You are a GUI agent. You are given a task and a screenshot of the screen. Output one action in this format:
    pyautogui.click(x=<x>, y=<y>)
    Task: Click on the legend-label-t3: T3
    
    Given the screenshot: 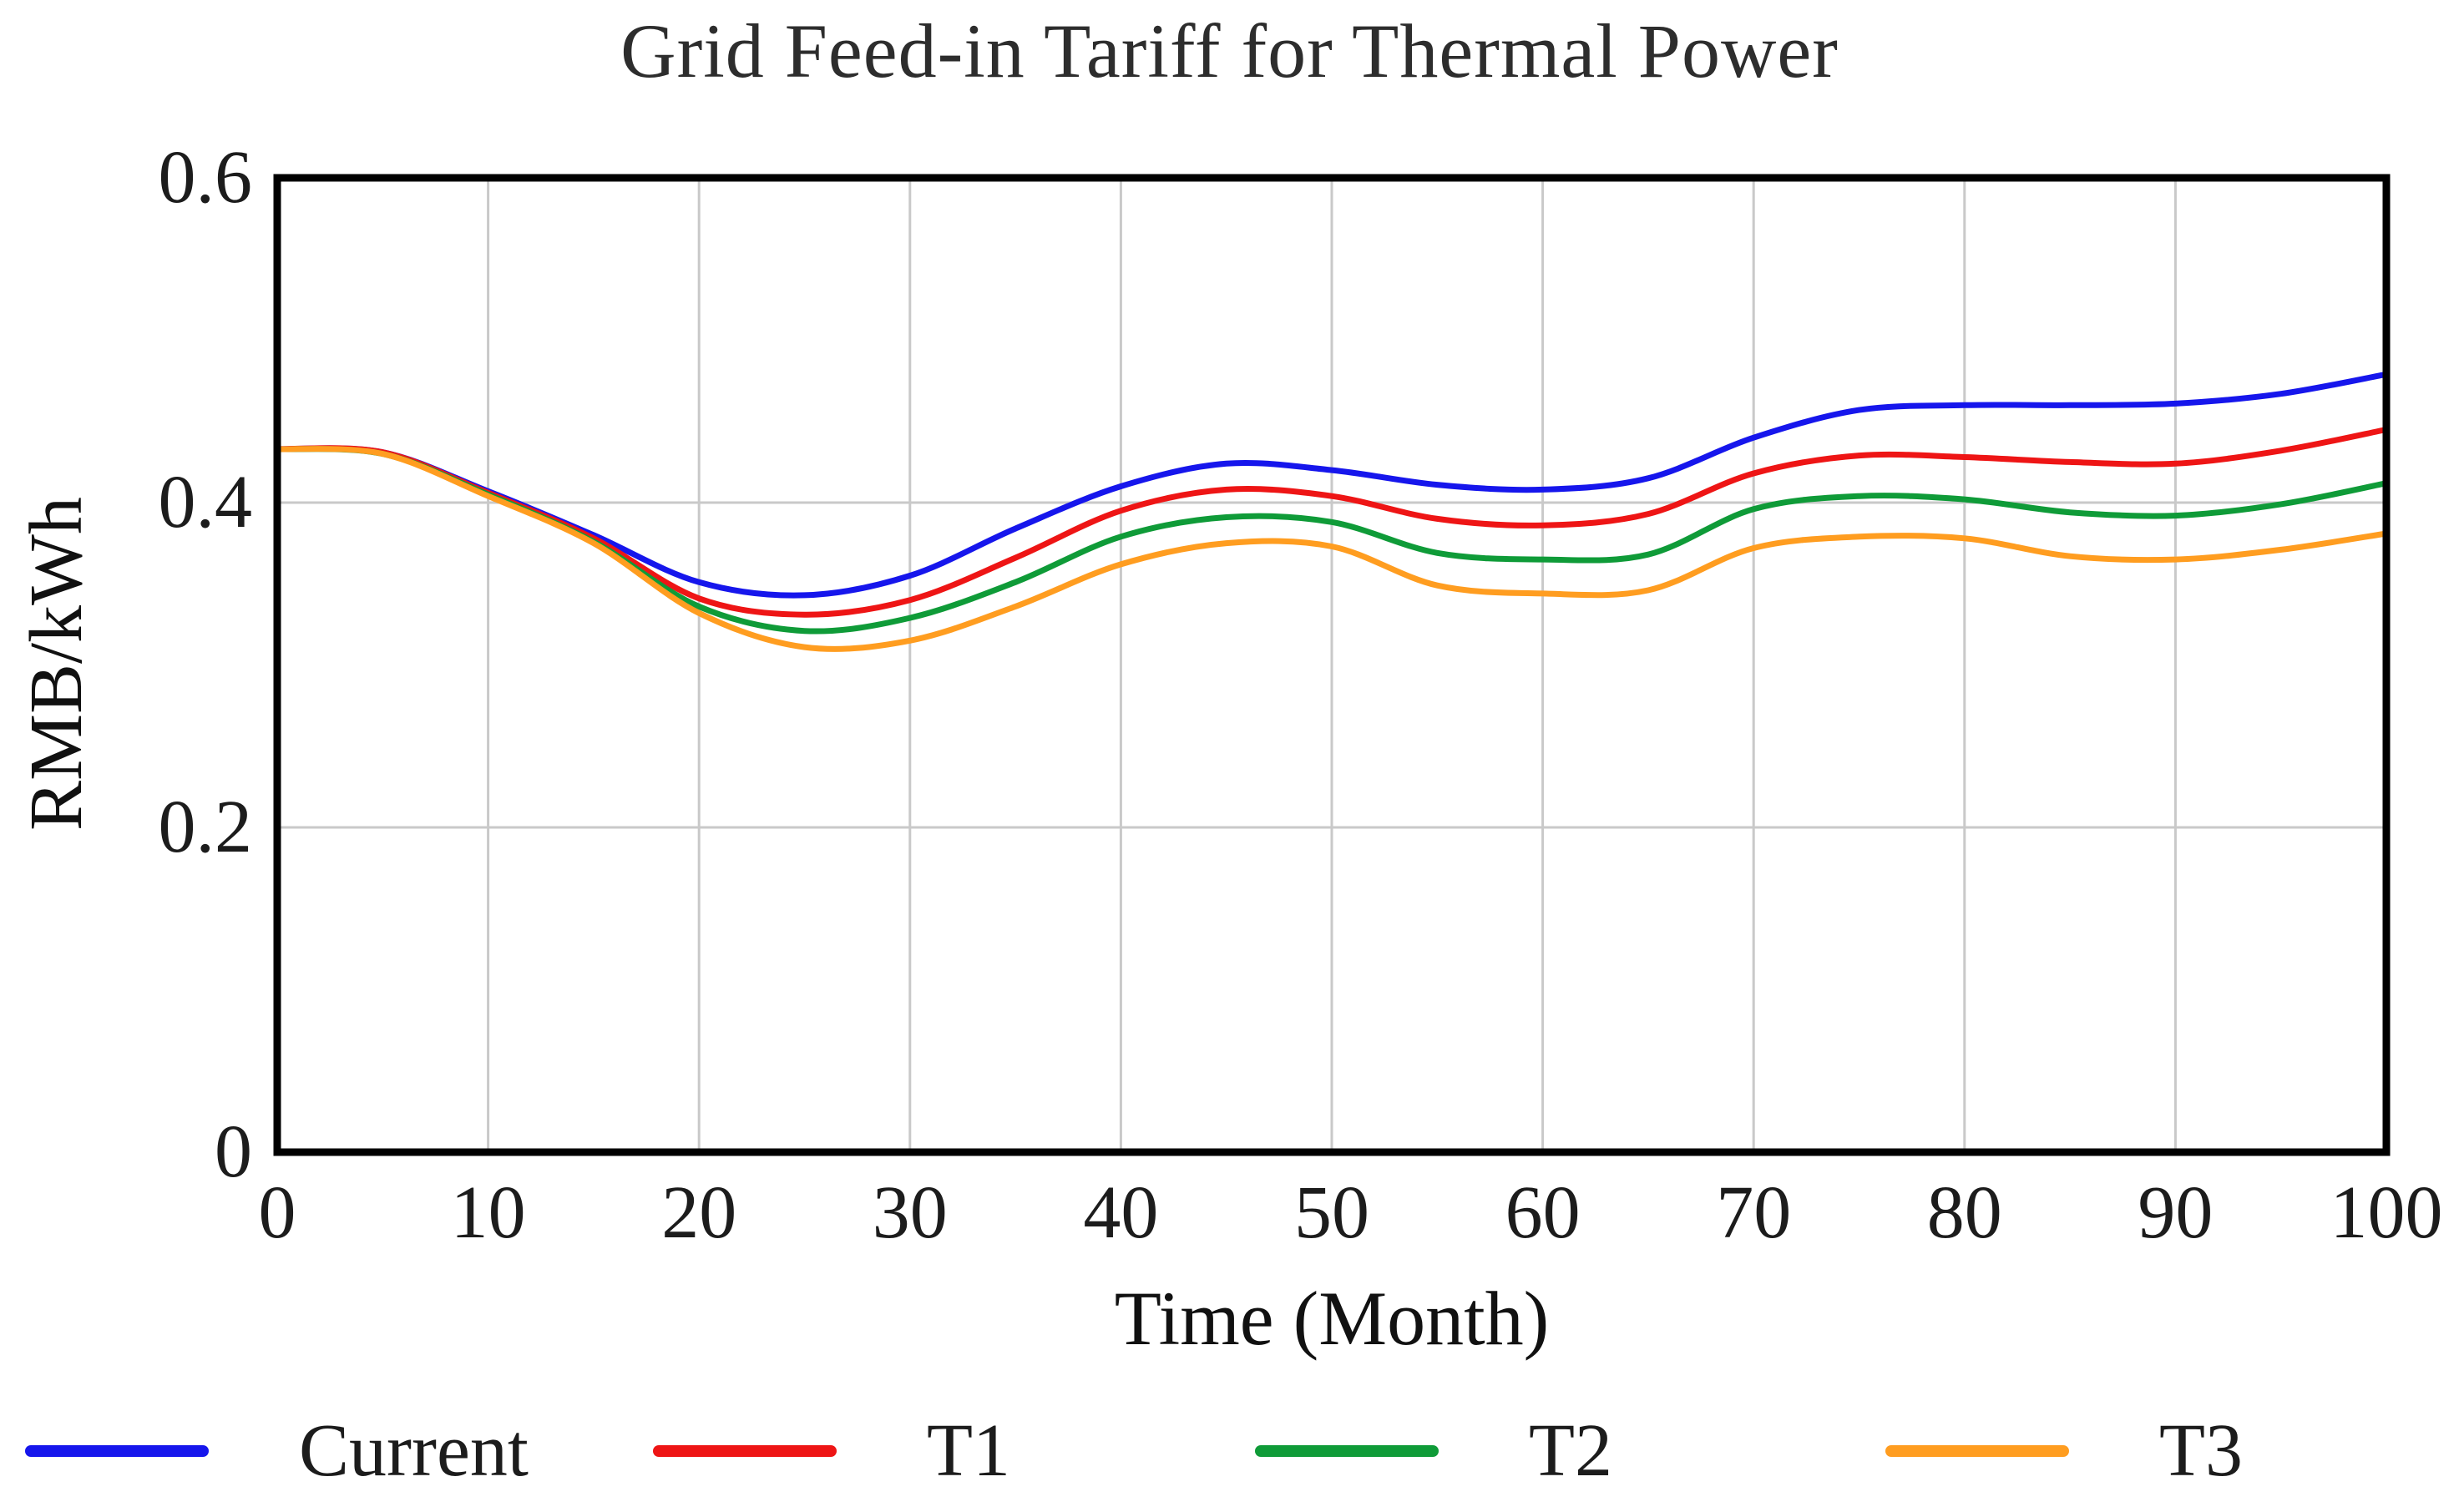 What is the action you would take?
    pyautogui.click(x=2201, y=1451)
    